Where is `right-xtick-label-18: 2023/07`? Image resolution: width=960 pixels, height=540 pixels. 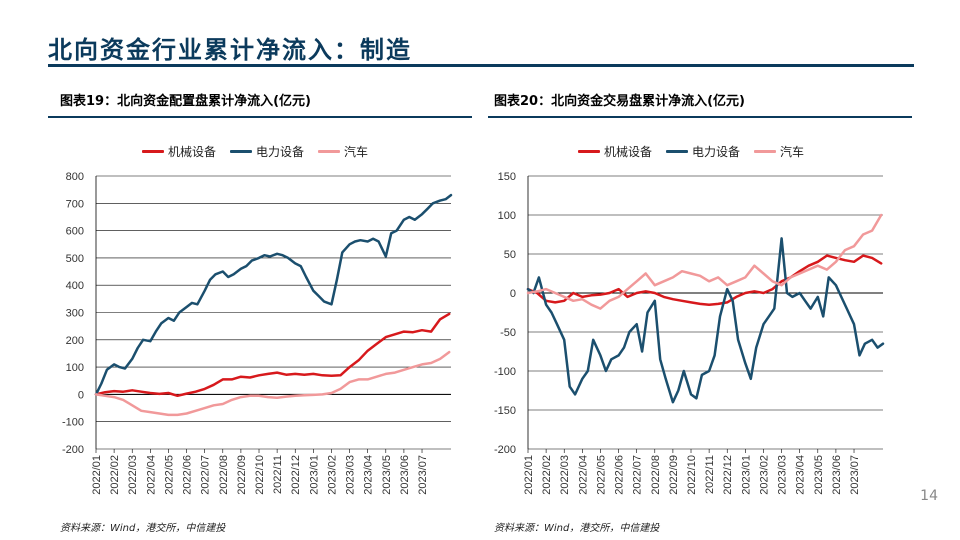
right-xtick-label-18: 2023/07 is located at coordinates (855, 475).